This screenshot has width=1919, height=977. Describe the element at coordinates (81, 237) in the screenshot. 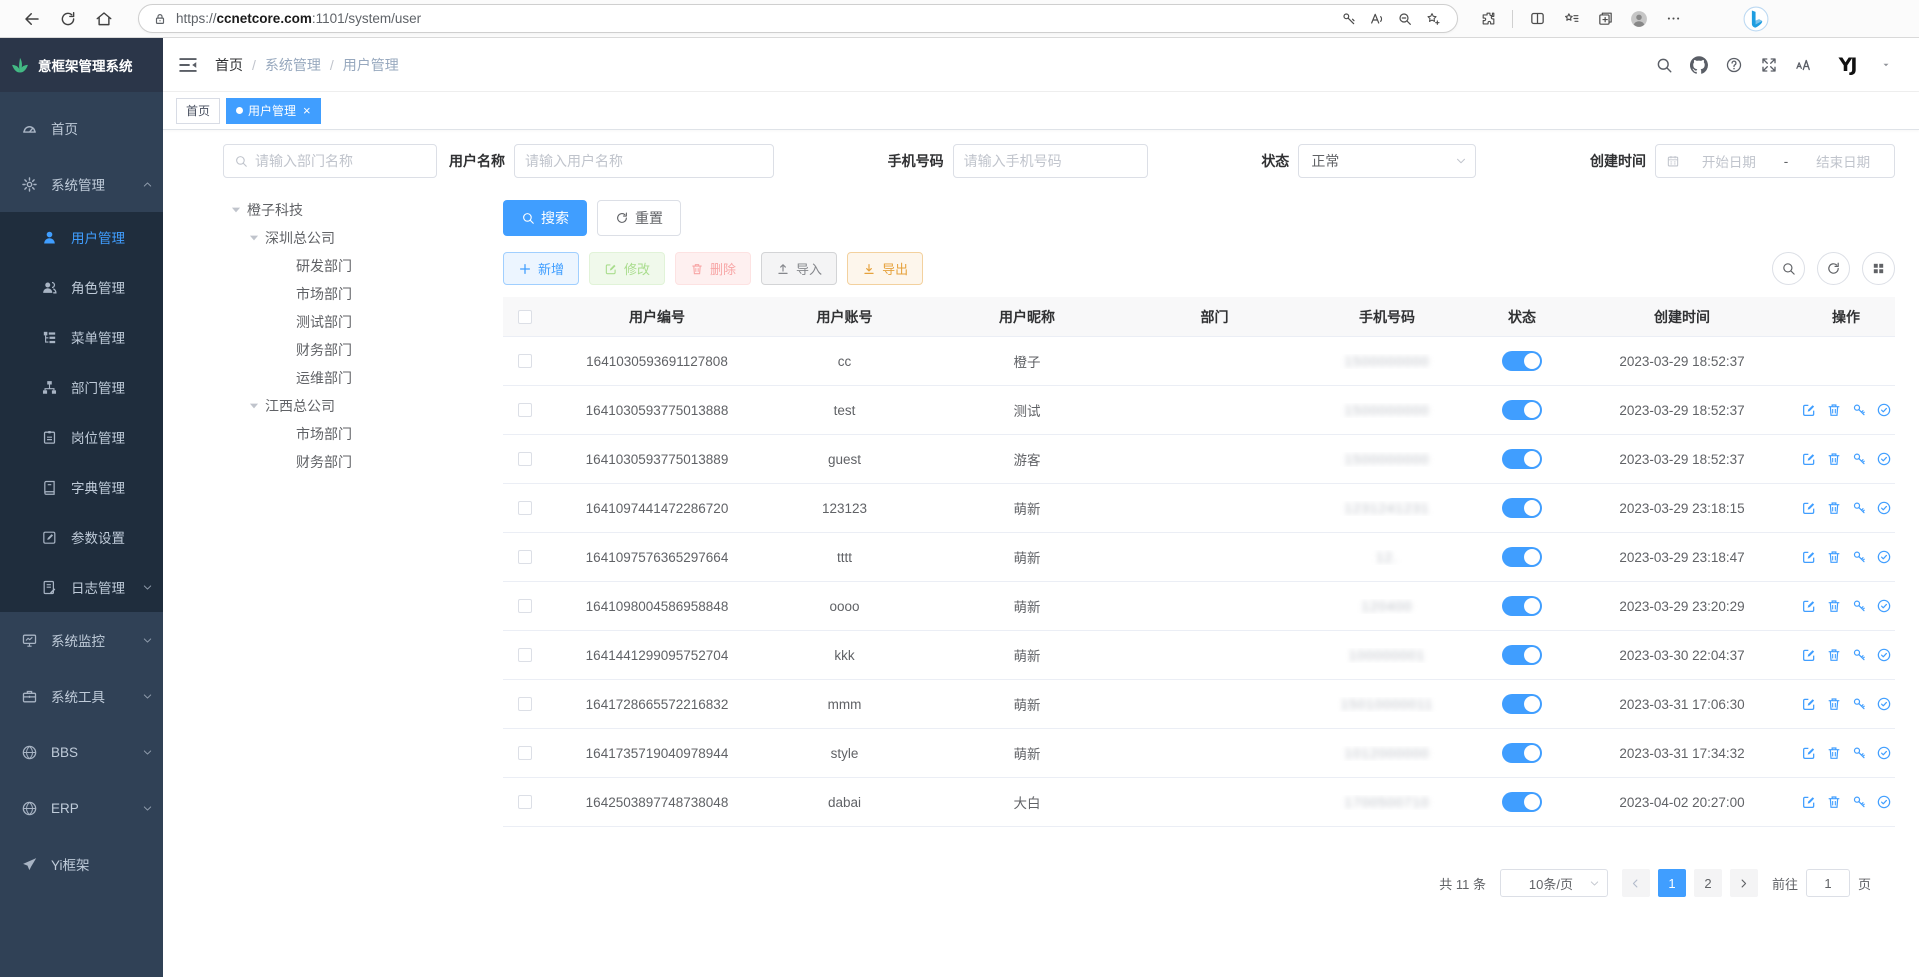

I see `sidebar-item-用户管理: 用户管理` at that location.